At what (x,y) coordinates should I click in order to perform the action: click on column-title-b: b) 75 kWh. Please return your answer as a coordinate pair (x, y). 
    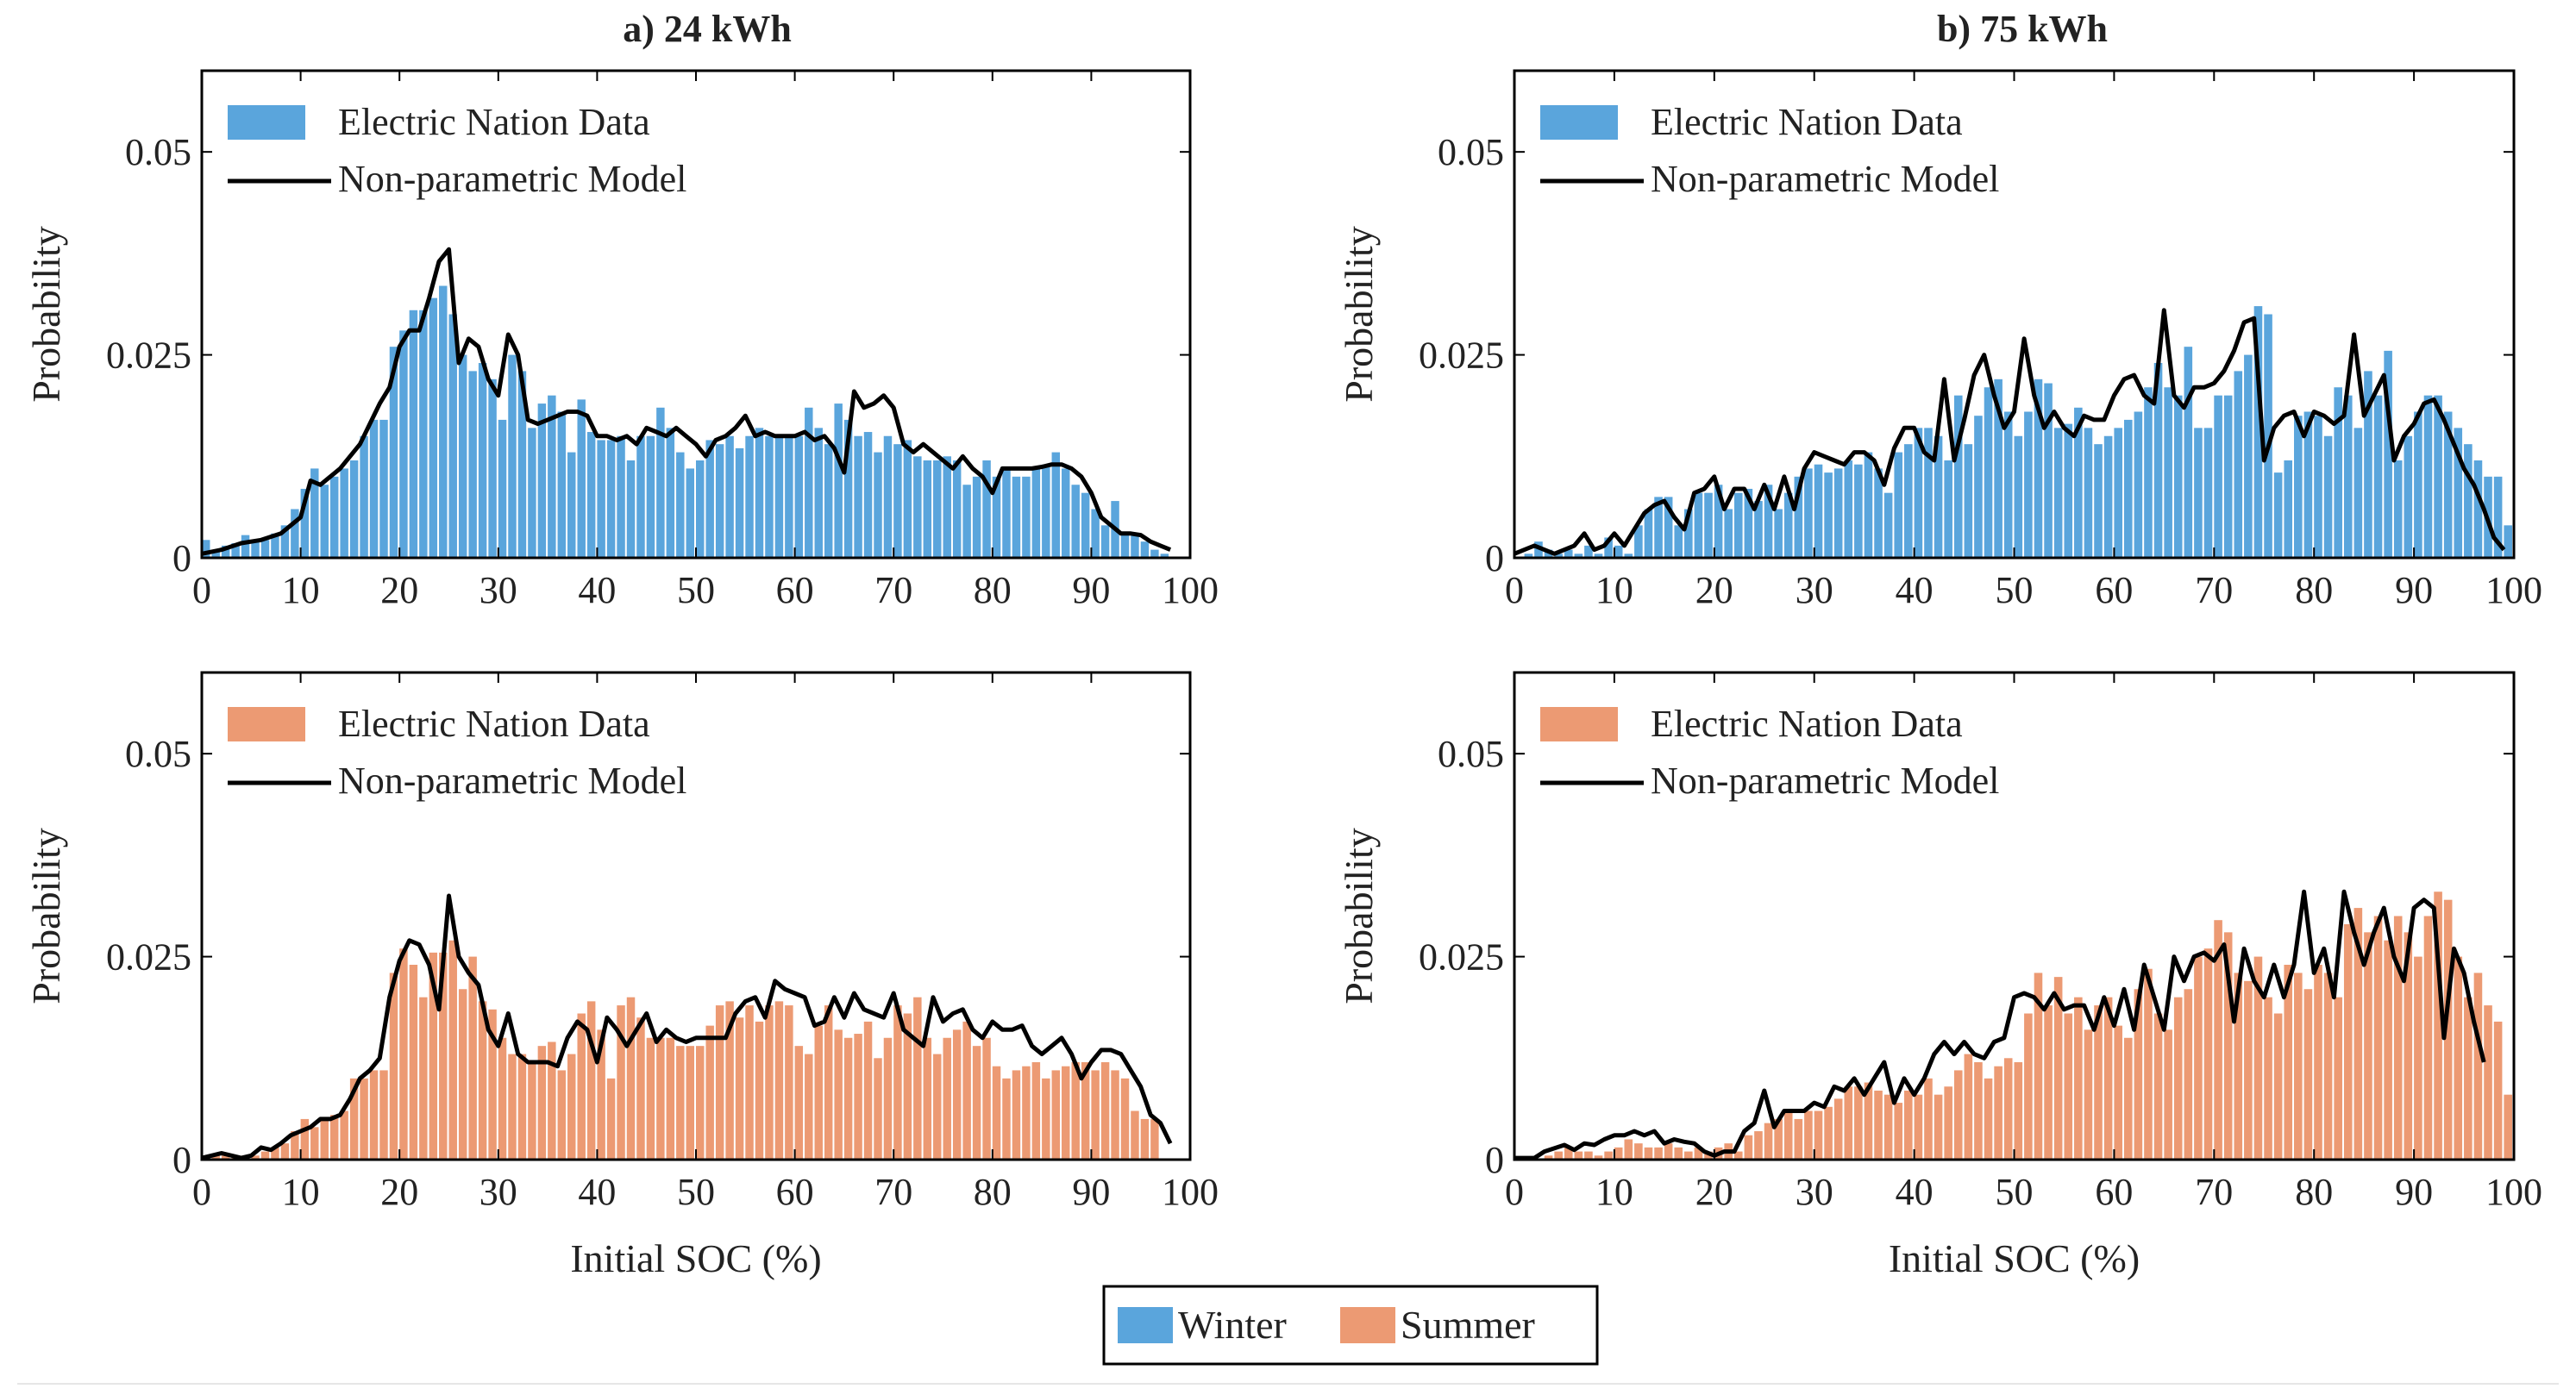
    Looking at the image, I should click on (2022, 29).